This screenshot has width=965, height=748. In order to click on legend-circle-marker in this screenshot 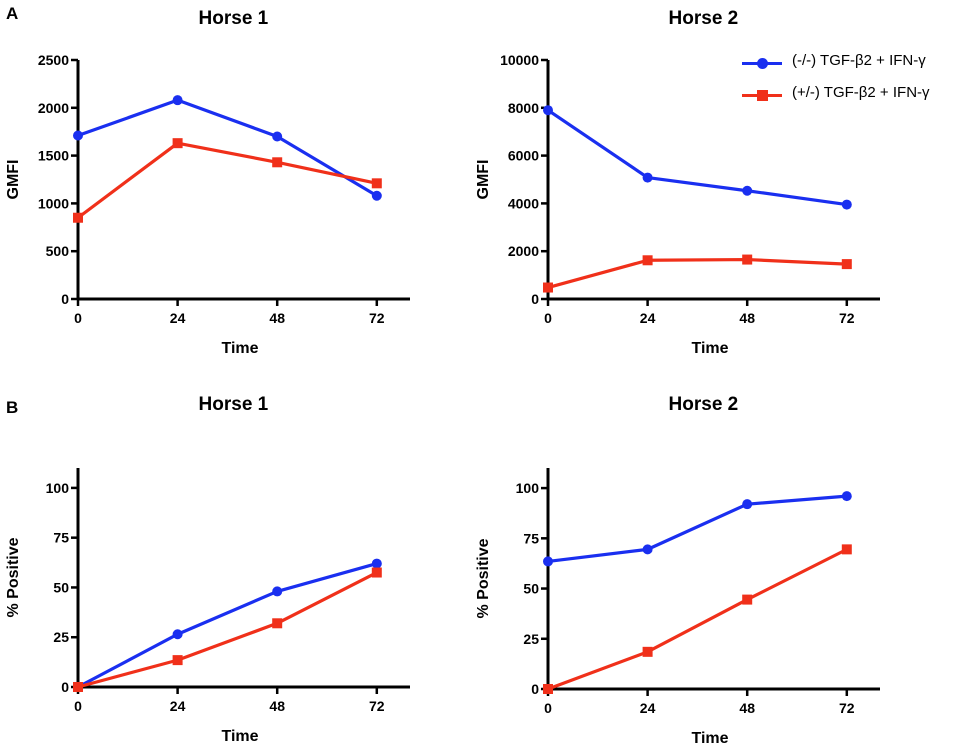, I will do `click(762, 63)`.